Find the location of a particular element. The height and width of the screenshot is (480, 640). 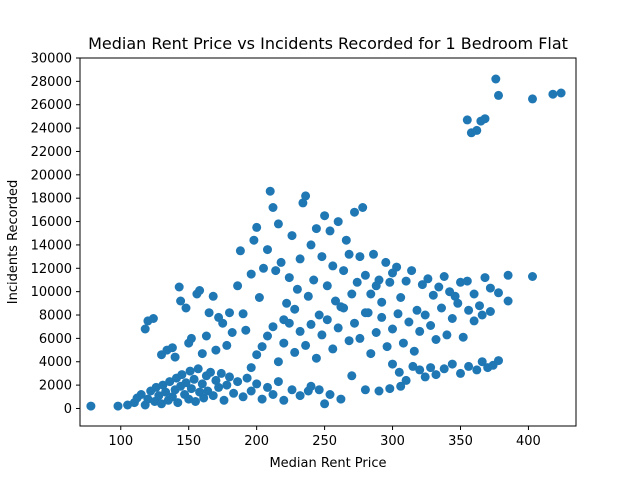

x-tick-label: 150 is located at coordinates (188, 441).